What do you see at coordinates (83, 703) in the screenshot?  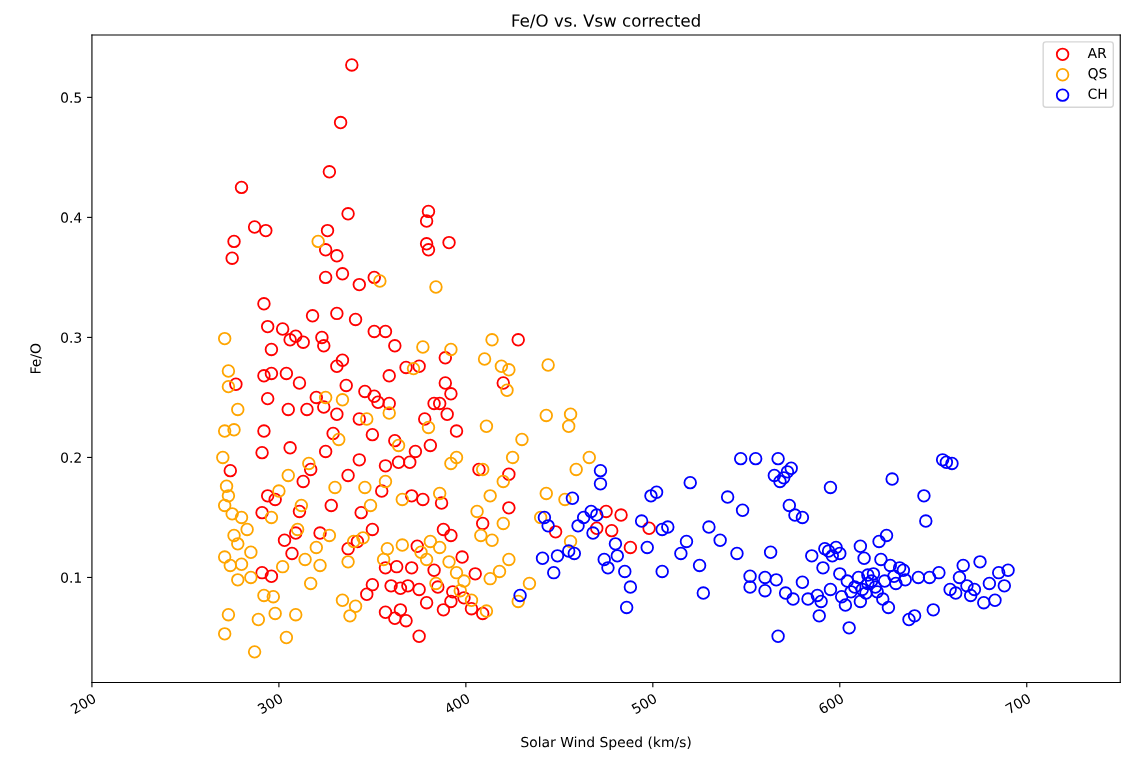 I see `x-tick-label: 200` at bounding box center [83, 703].